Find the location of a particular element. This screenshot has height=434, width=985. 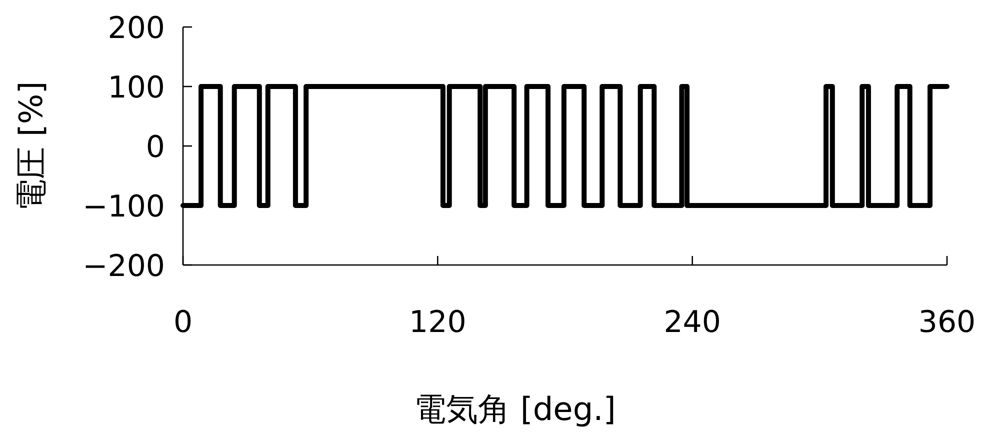

x-tick-label: 120 is located at coordinates (437, 322).